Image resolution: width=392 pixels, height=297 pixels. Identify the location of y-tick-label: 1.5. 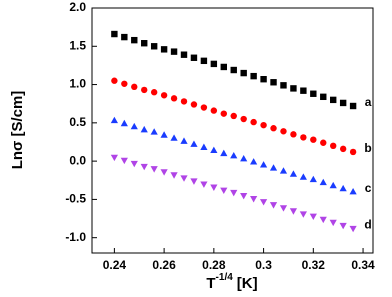
(77, 45).